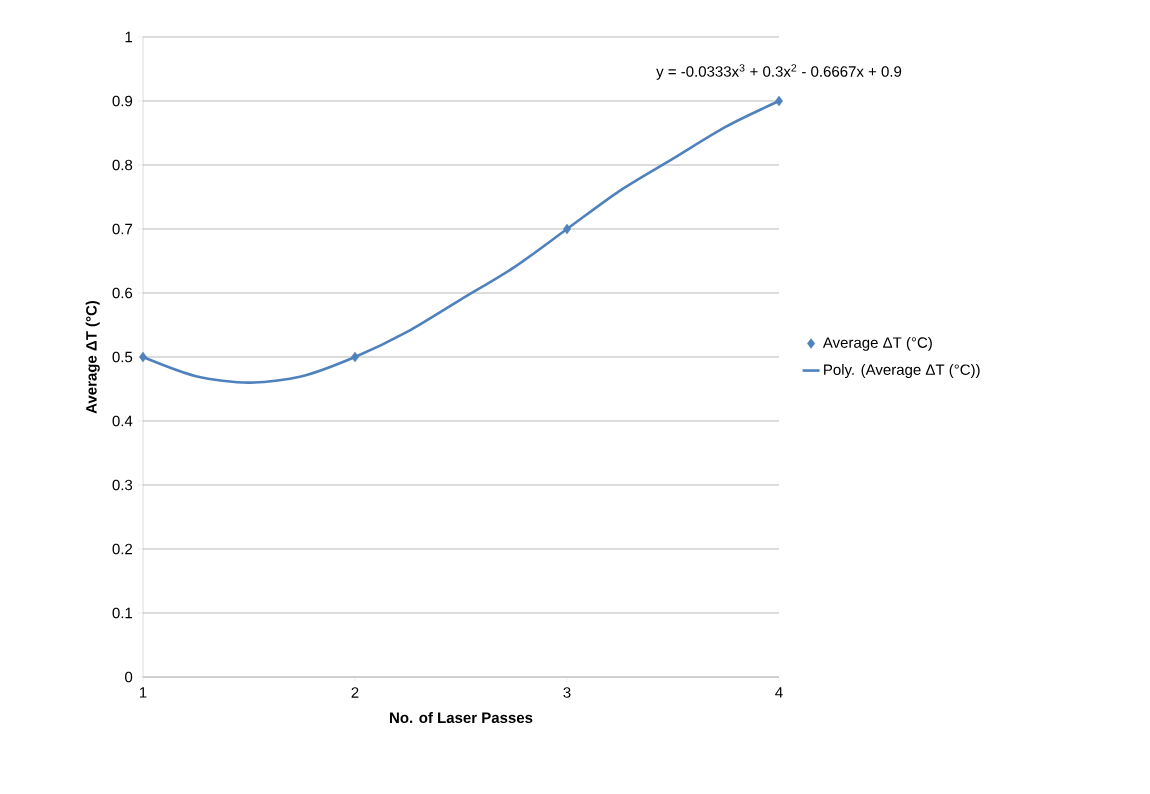  What do you see at coordinates (122, 485) in the screenshot?
I see `y-tick-label: 0.3` at bounding box center [122, 485].